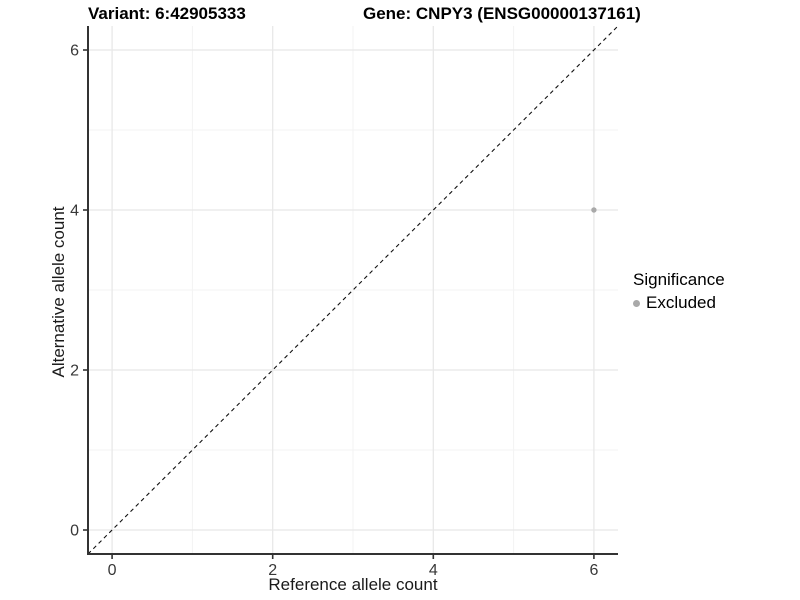 Image resolution: width=800 pixels, height=600 pixels. Describe the element at coordinates (433, 570) in the screenshot. I see `x-tick-label: 4` at that location.